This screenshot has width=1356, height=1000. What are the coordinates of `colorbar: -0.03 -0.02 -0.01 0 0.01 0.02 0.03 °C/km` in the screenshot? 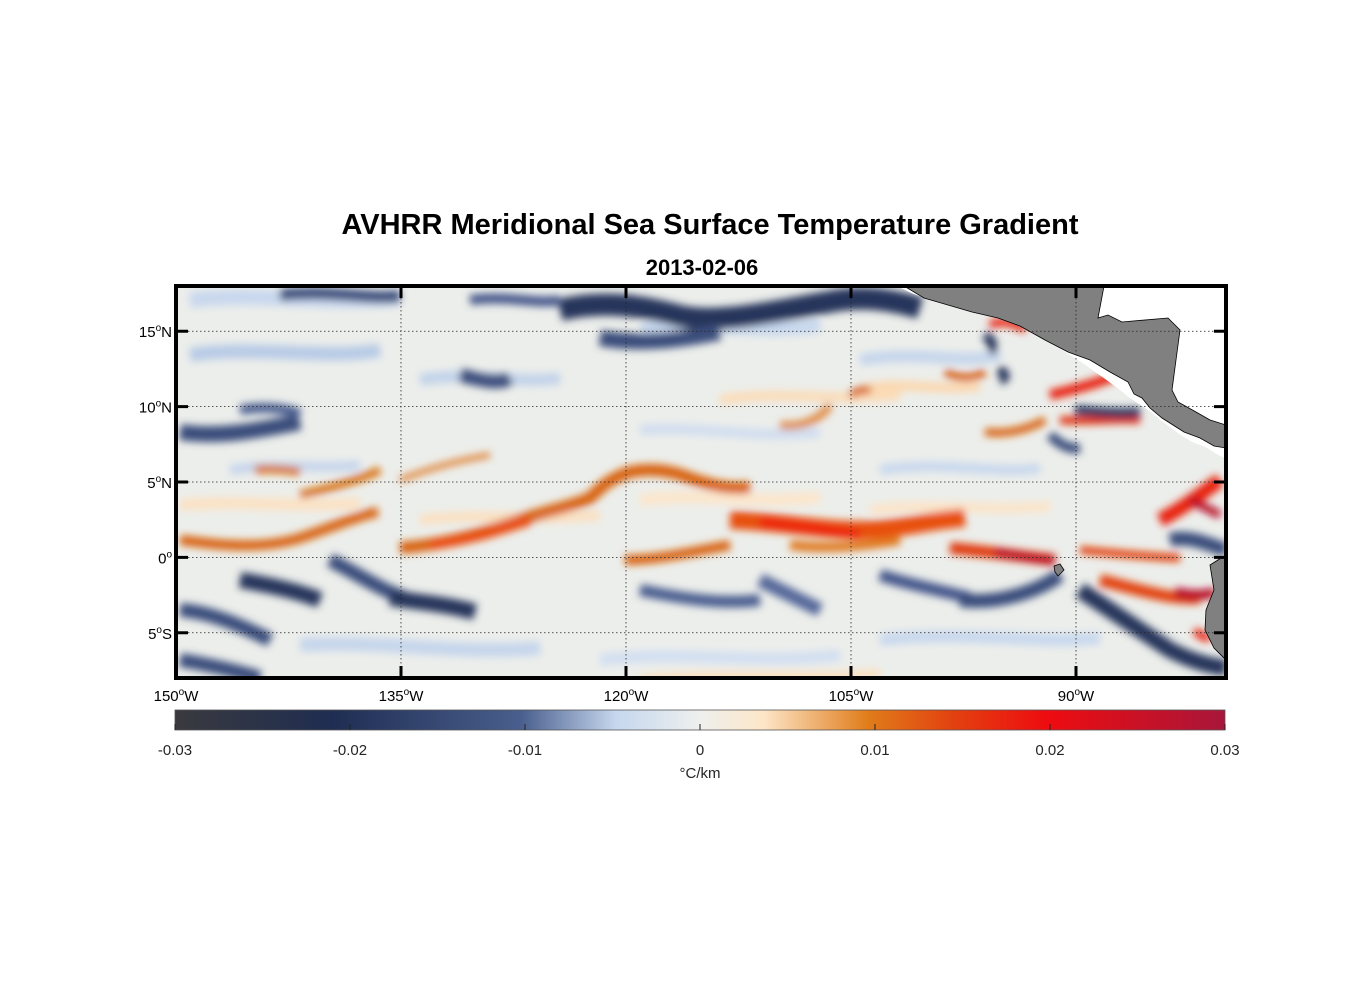 It's located at (699, 745).